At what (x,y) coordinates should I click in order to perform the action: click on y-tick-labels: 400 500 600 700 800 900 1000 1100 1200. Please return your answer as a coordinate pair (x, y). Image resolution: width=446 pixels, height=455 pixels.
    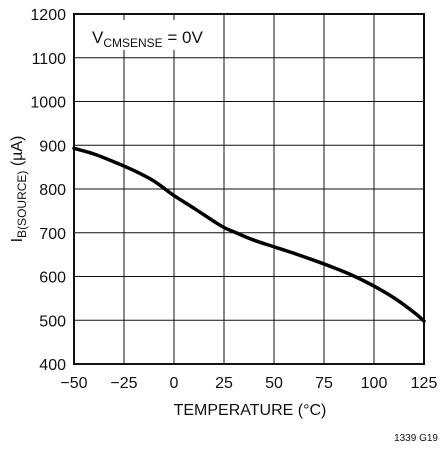
    Looking at the image, I should click on (48, 190).